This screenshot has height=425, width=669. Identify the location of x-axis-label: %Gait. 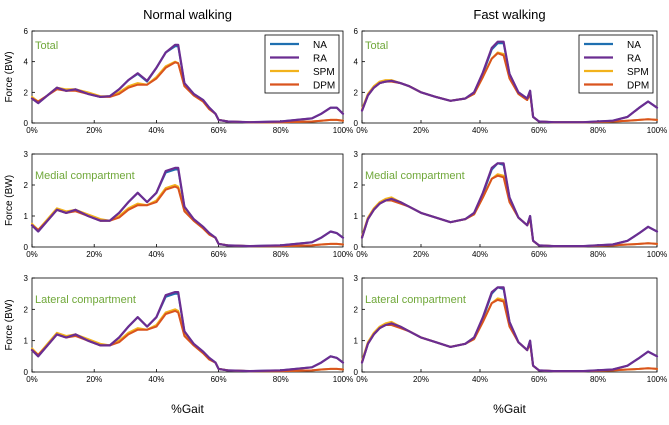
(187, 409).